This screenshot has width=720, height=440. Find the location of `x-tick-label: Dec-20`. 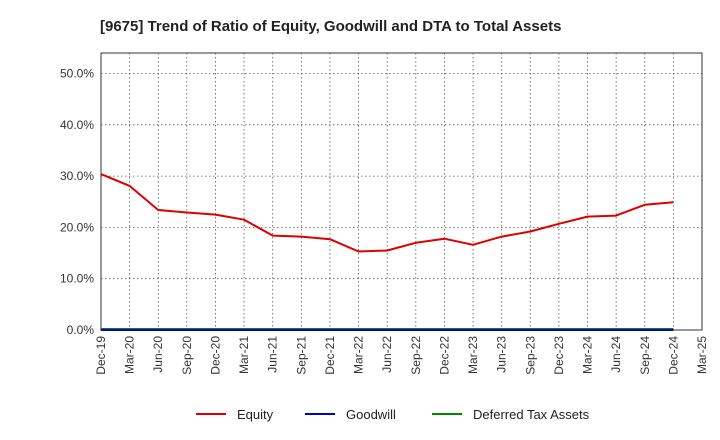

x-tick-label: Dec-20 is located at coordinates (215, 355).